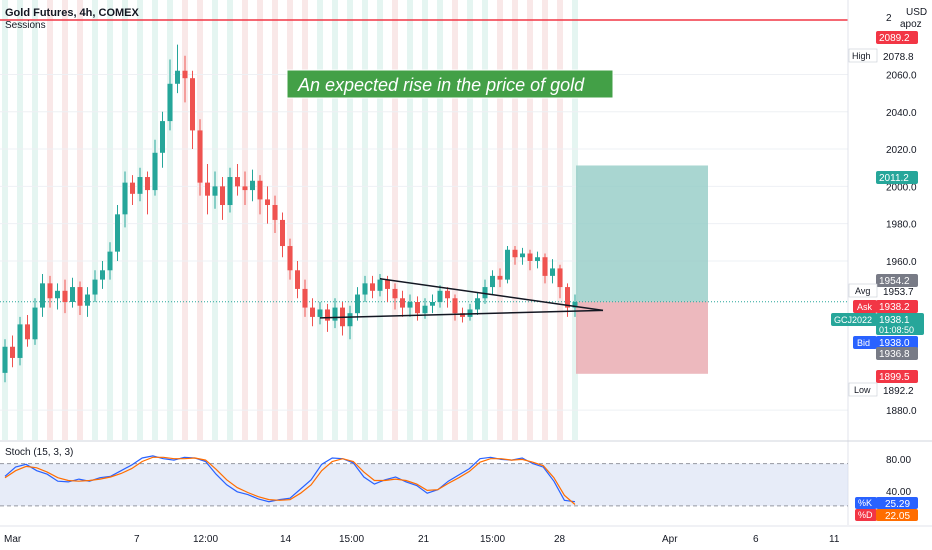 The height and width of the screenshot is (550, 932). Describe the element at coordinates (901, 225) in the screenshot. I see `price-tick-label: 1980.0` at that location.